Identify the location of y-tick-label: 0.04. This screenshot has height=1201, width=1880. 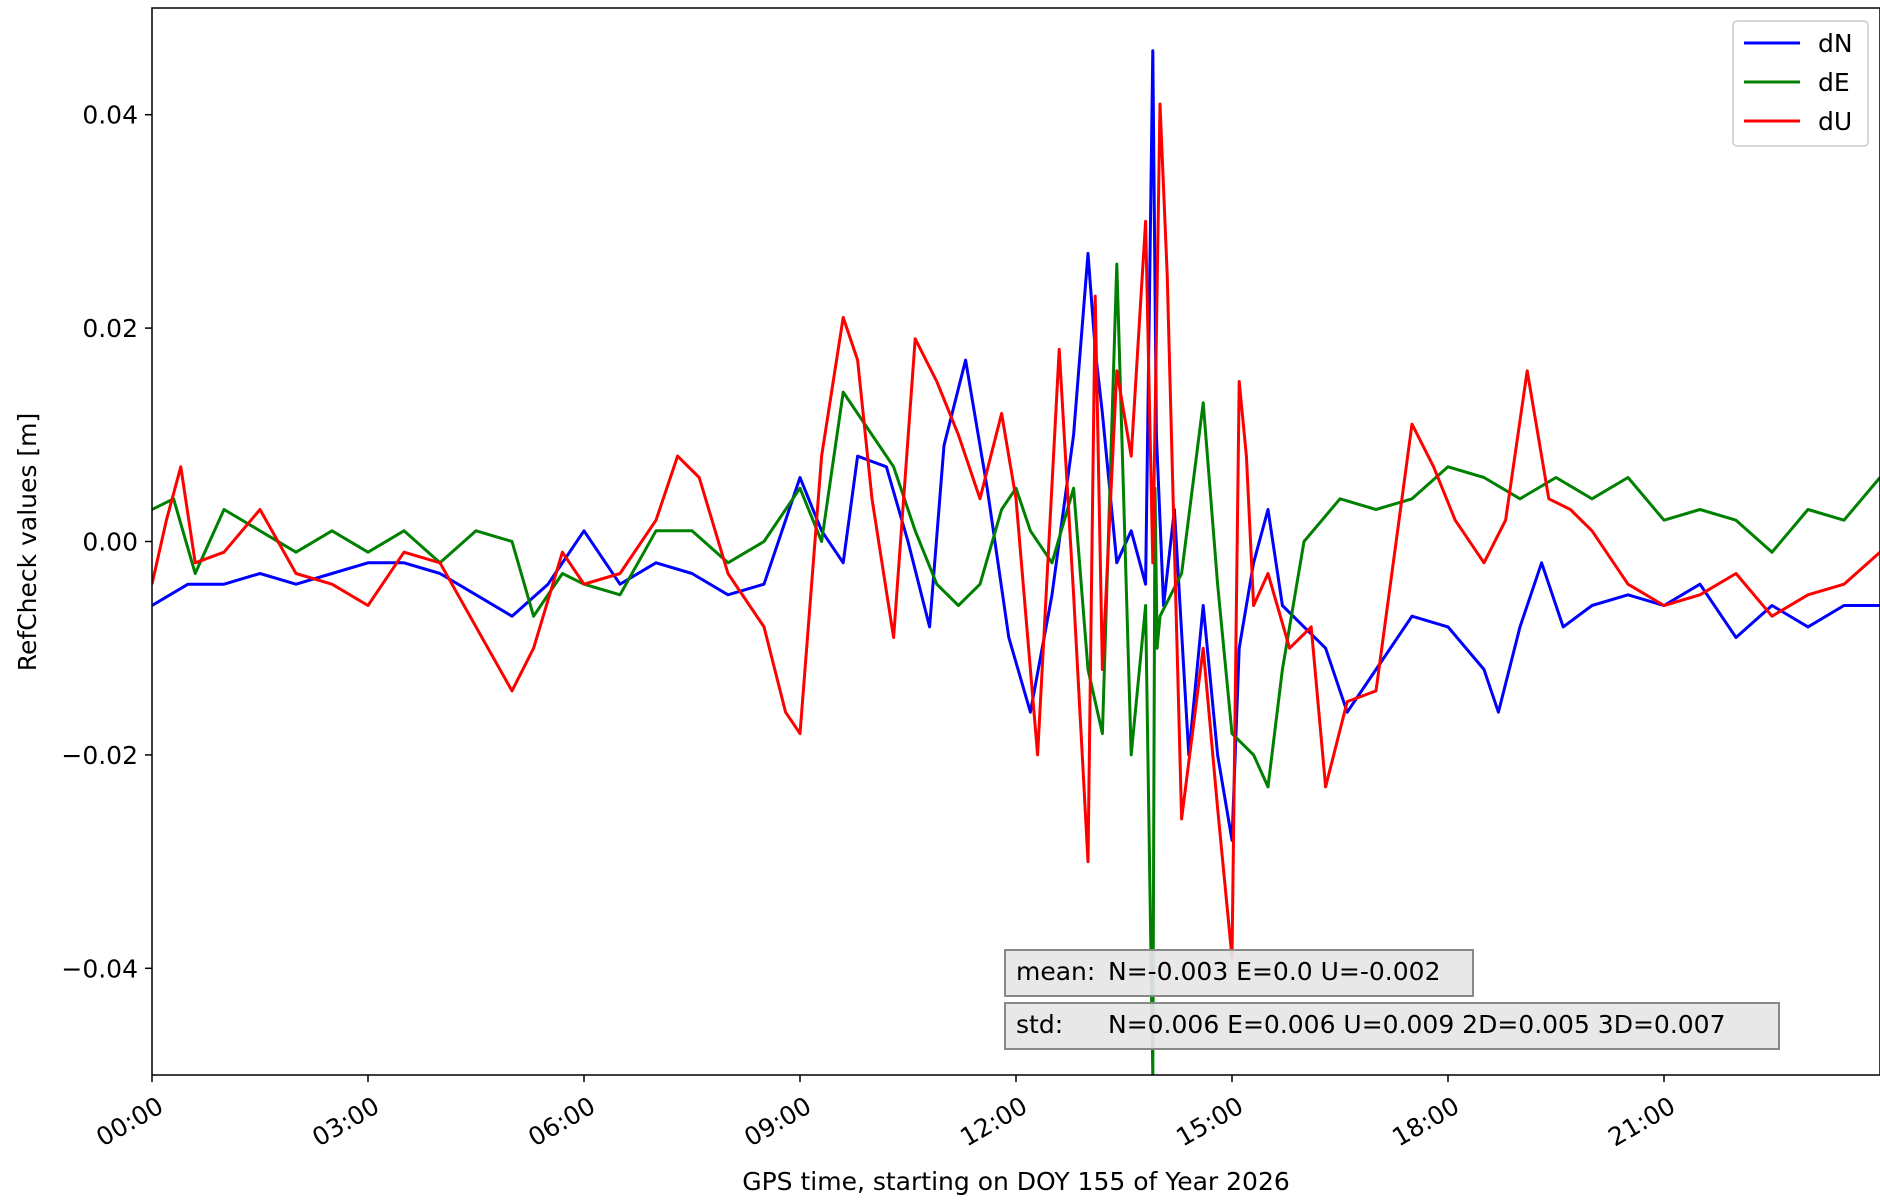
(110, 115).